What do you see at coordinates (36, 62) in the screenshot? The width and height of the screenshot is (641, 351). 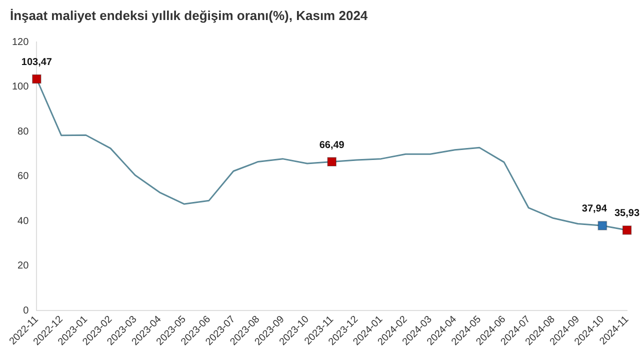 I see `data-label: 103,47` at bounding box center [36, 62].